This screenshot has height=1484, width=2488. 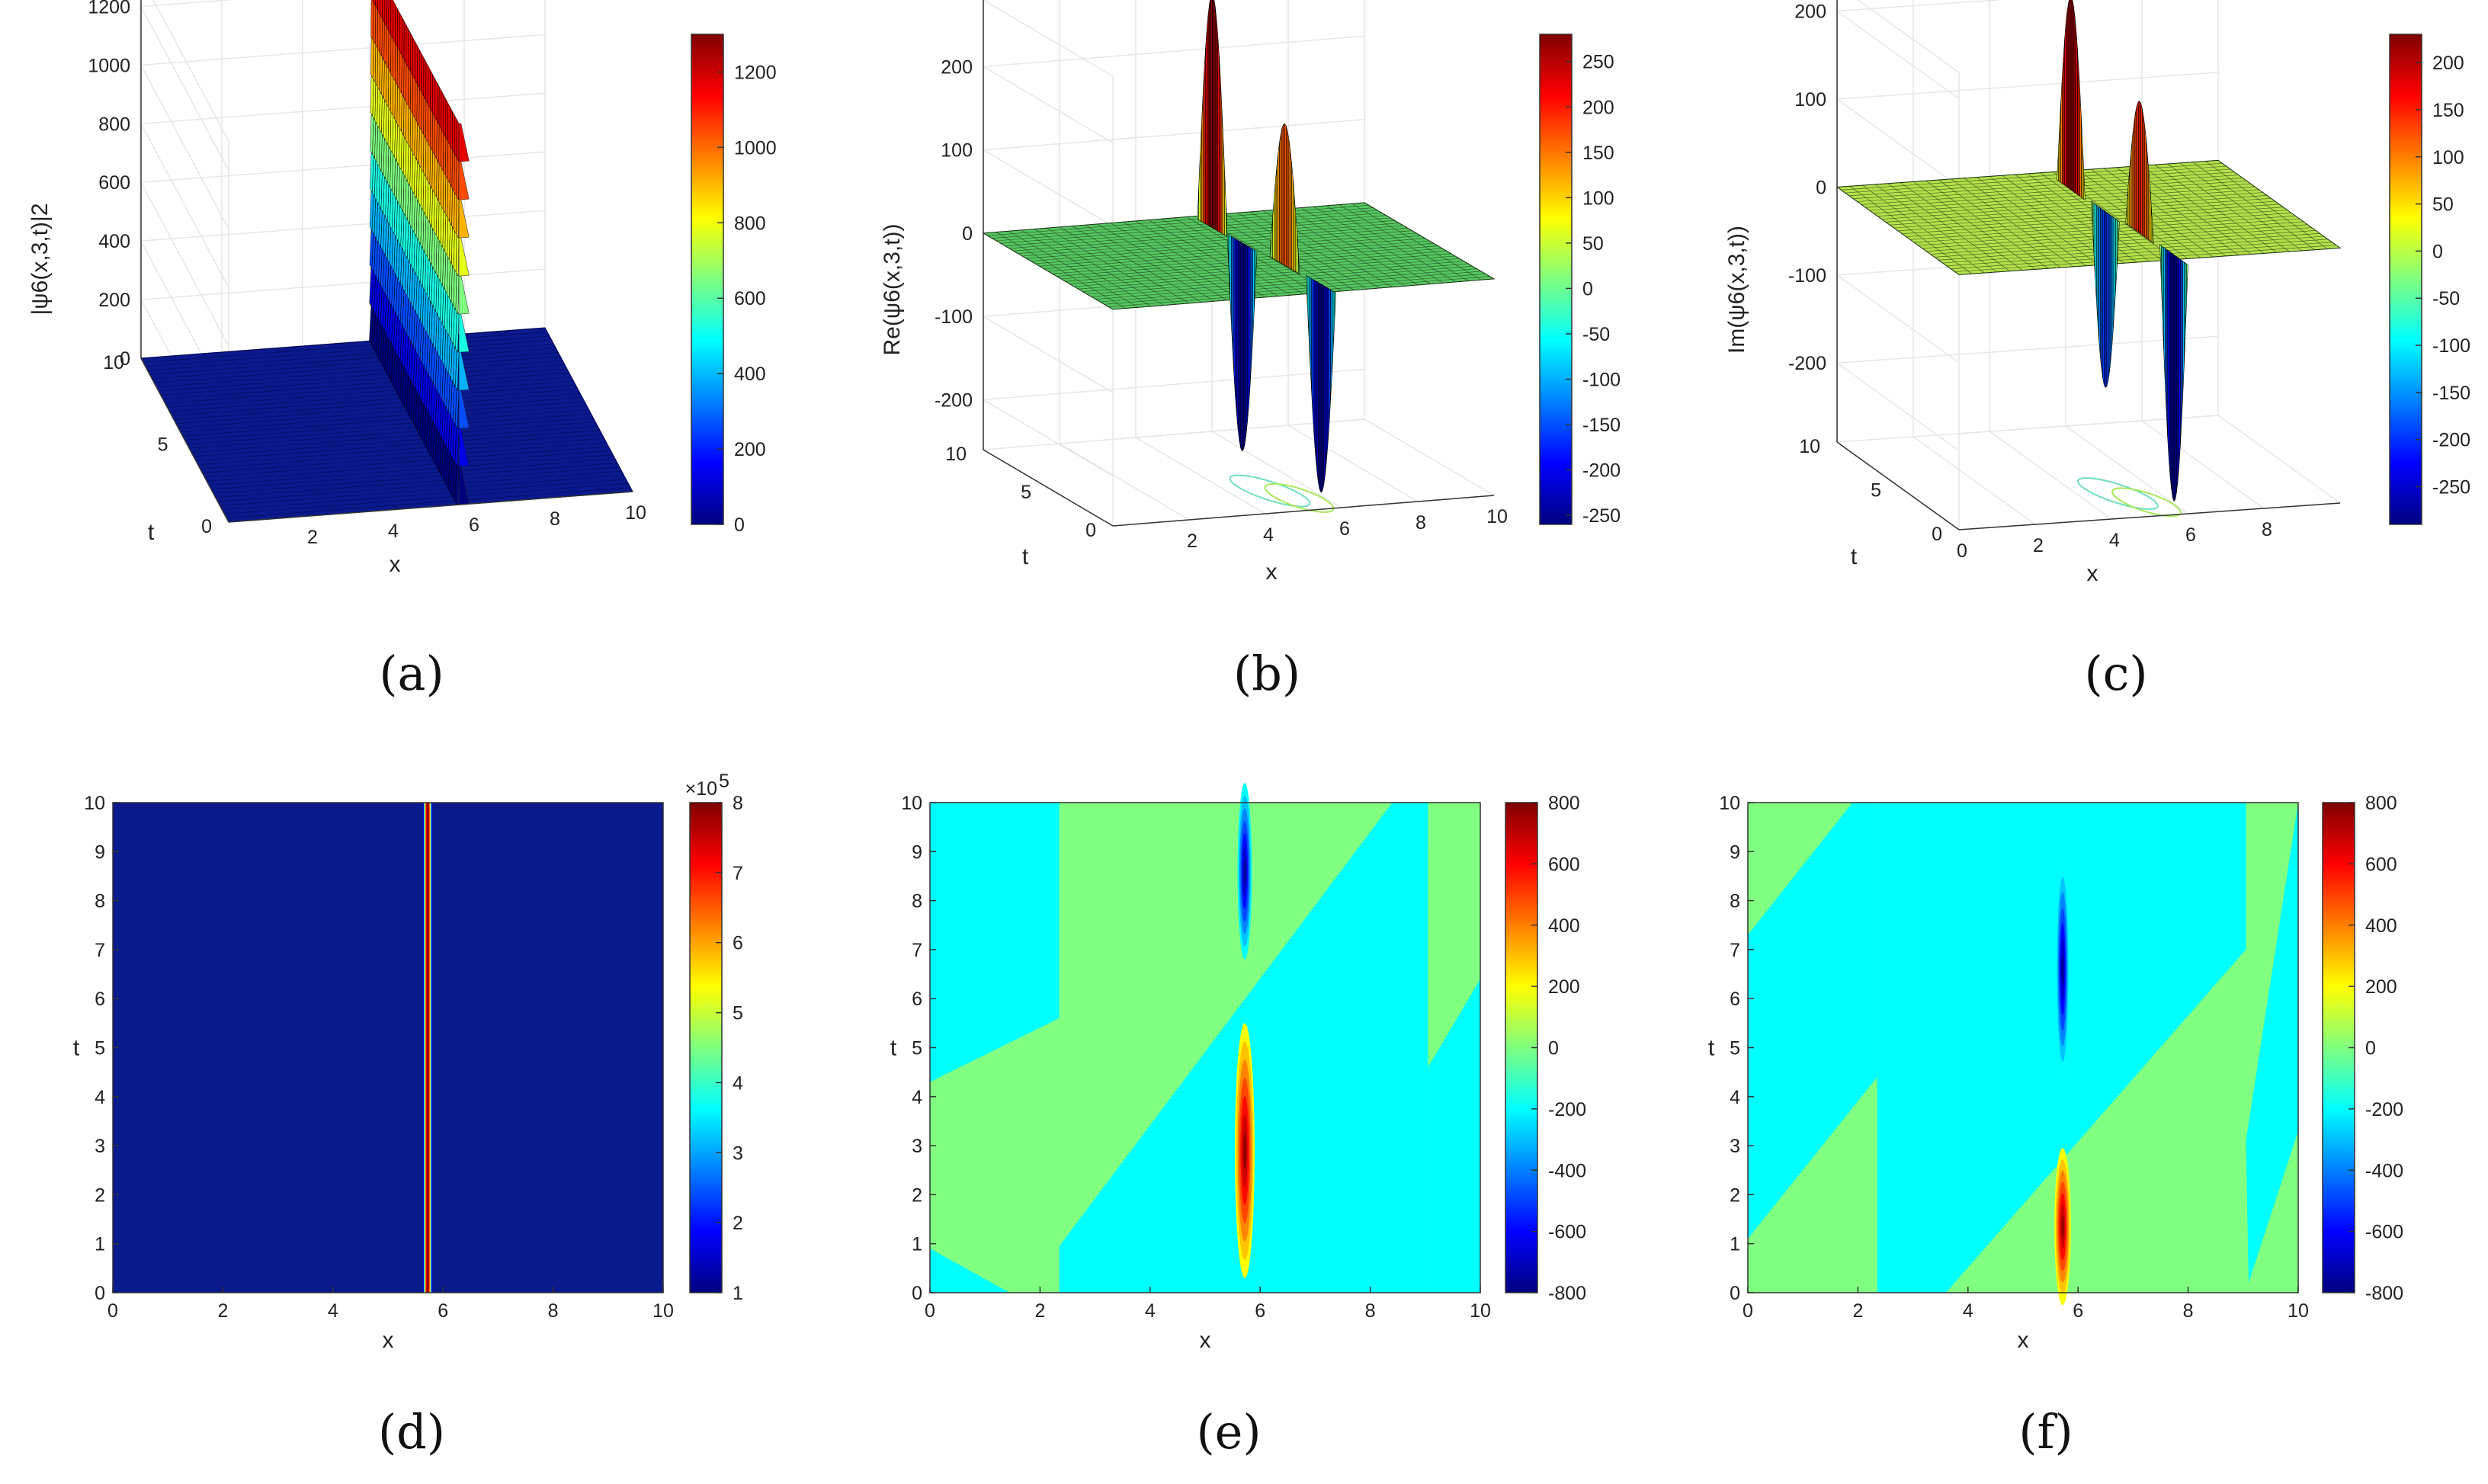 What do you see at coordinates (956, 455) in the screenshot?
I see `t-tick-label-b: 10` at bounding box center [956, 455].